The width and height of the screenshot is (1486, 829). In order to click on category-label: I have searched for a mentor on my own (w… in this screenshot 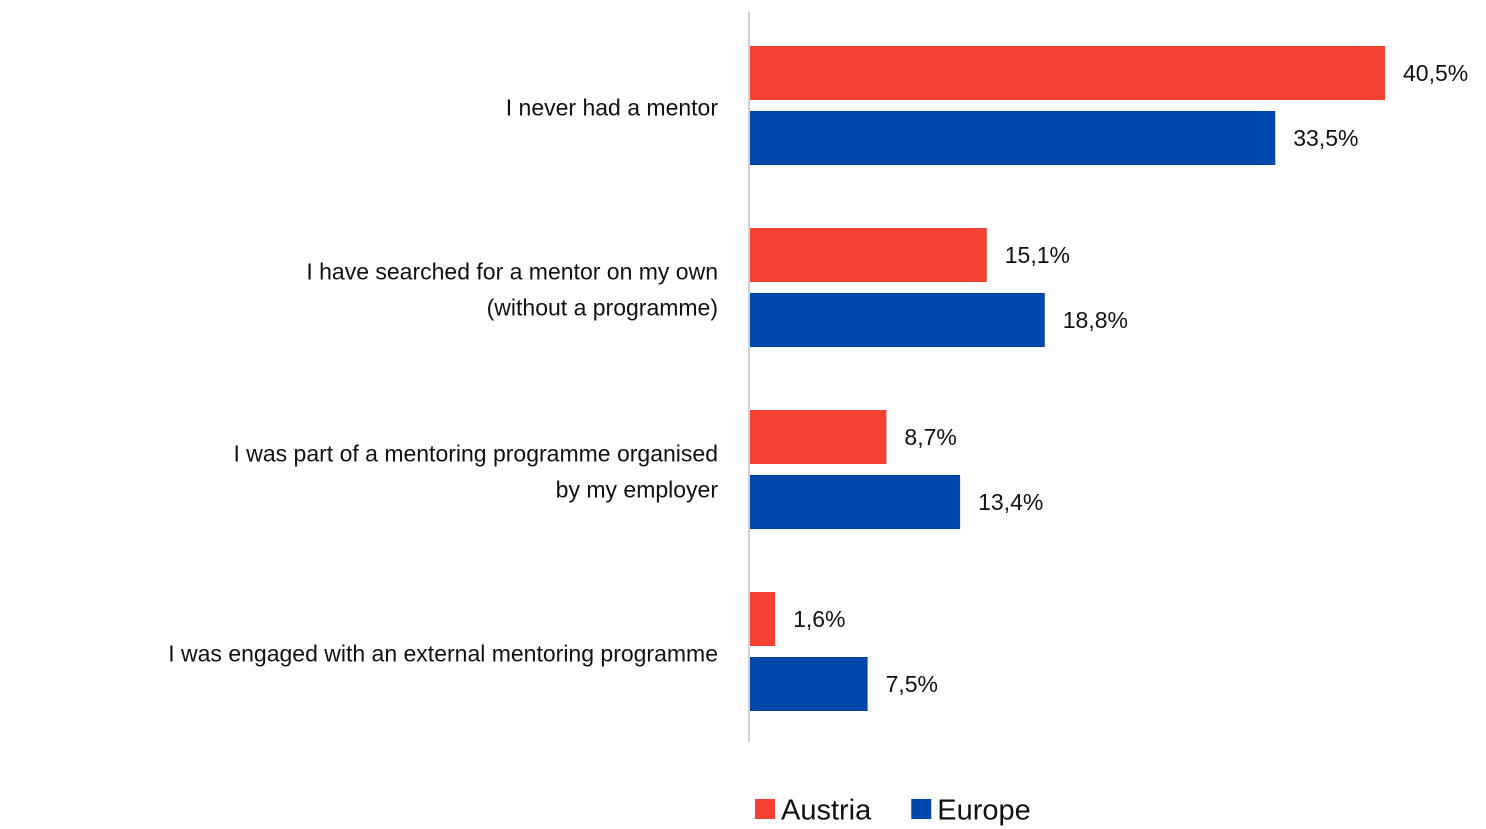, I will do `click(512, 290)`.